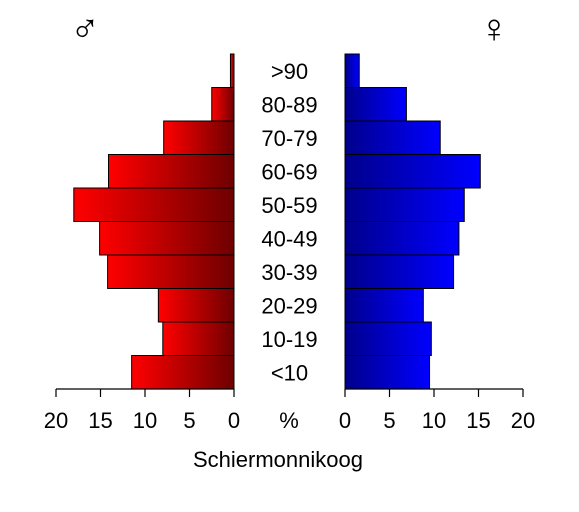  What do you see at coordinates (56, 420) in the screenshot?
I see `male-tick-label: 20` at bounding box center [56, 420].